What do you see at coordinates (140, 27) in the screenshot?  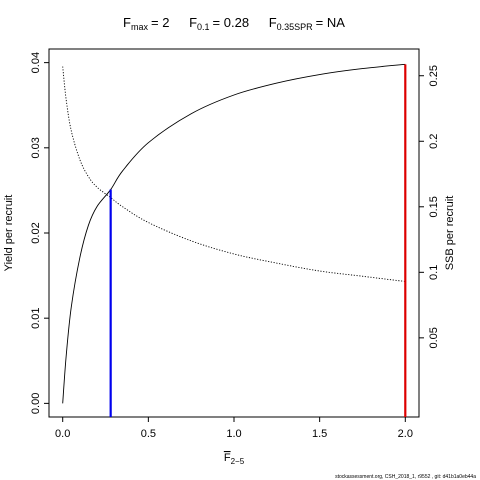 I see `title-fmax-sub: max` at bounding box center [140, 27].